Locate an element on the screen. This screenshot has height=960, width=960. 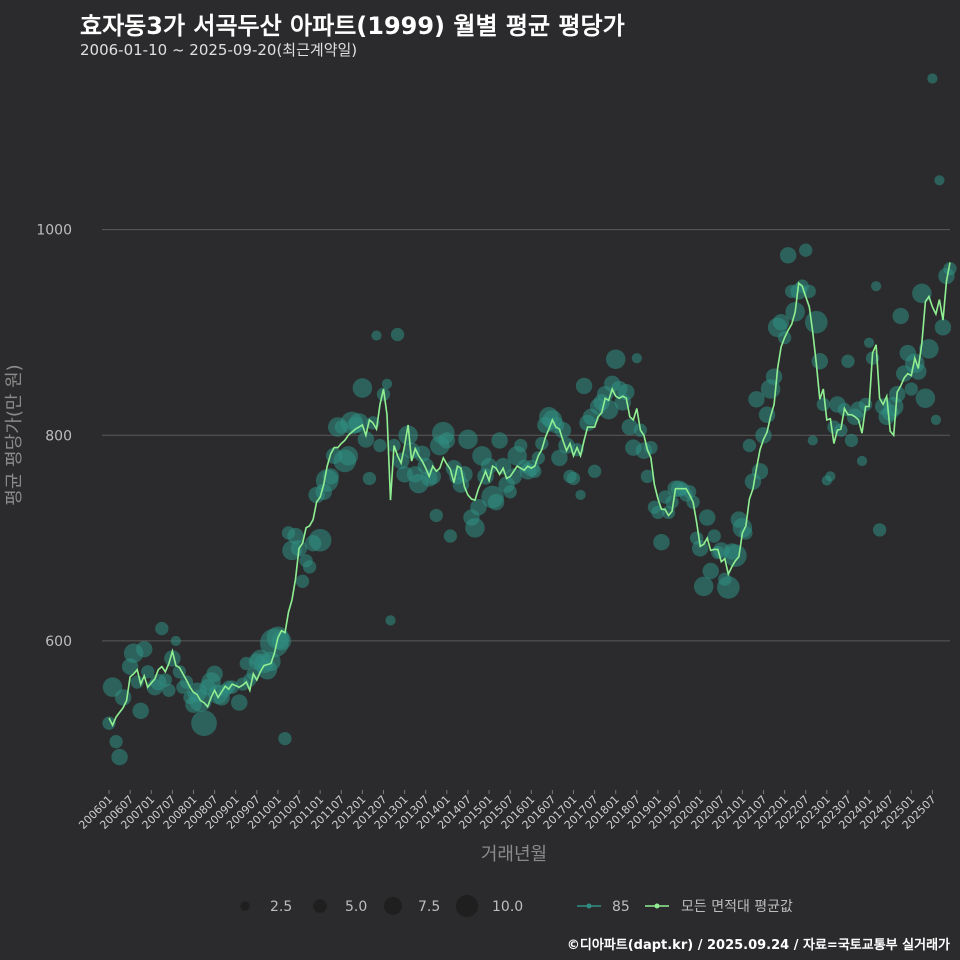
legend: 2.5 5.0 7.5 10.0 85 모든 면적대 평균값 is located at coordinates (516, 906).